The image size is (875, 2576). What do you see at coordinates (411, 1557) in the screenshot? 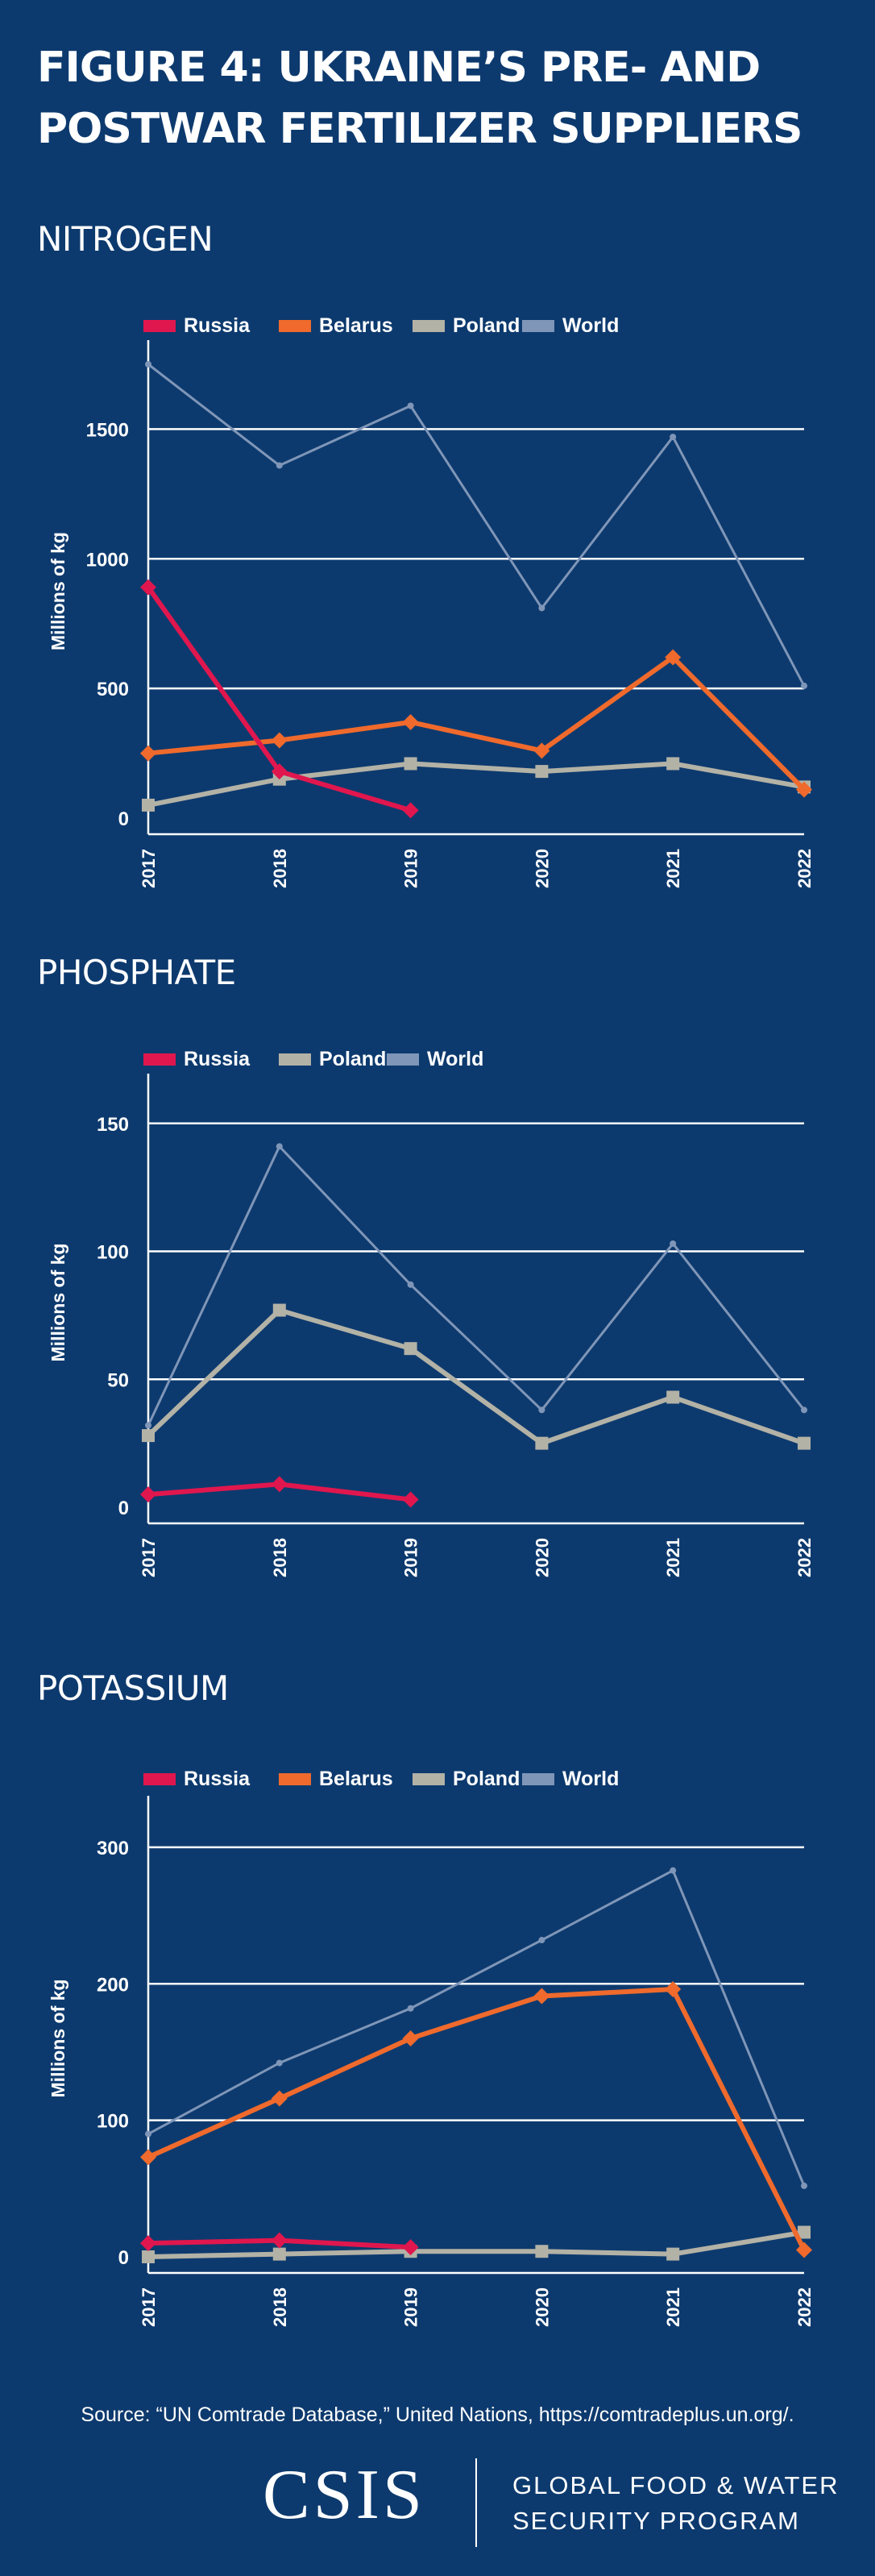
I see `phosphate-x-tick-label: 2019` at bounding box center [411, 1557].